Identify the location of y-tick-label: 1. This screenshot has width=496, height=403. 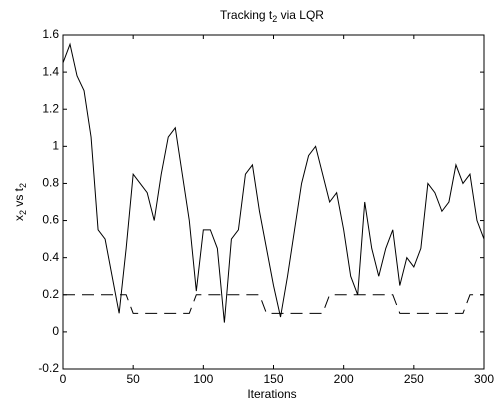
(55, 146).